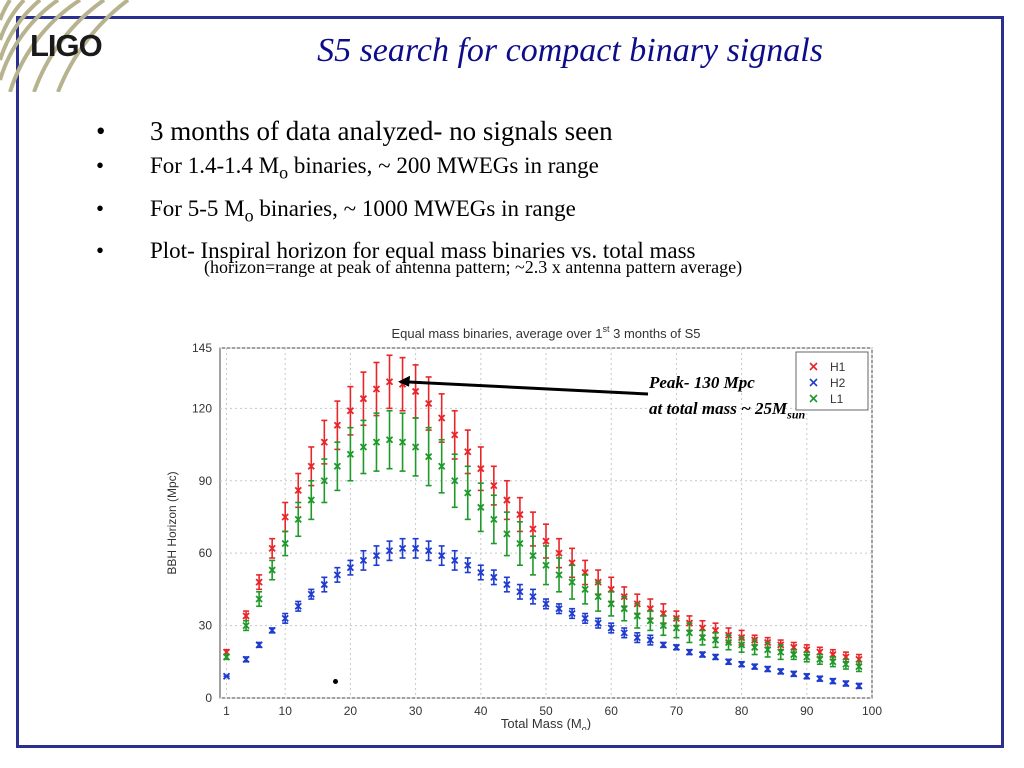 The width and height of the screenshot is (1024, 768). What do you see at coordinates (335, 681) in the screenshot?
I see `stray-dot` at bounding box center [335, 681].